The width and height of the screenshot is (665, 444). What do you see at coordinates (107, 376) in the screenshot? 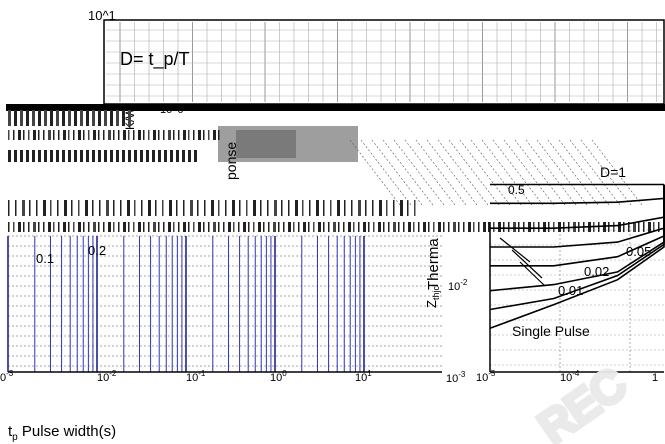
I see `xtick-left-1: 10⁻²` at bounding box center [107, 376].